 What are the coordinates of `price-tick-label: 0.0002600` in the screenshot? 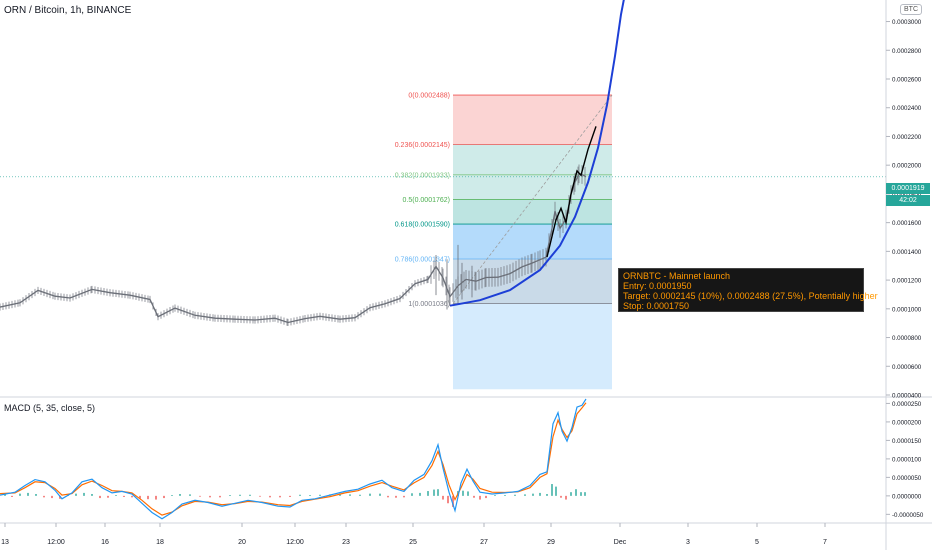 It's located at (907, 80).